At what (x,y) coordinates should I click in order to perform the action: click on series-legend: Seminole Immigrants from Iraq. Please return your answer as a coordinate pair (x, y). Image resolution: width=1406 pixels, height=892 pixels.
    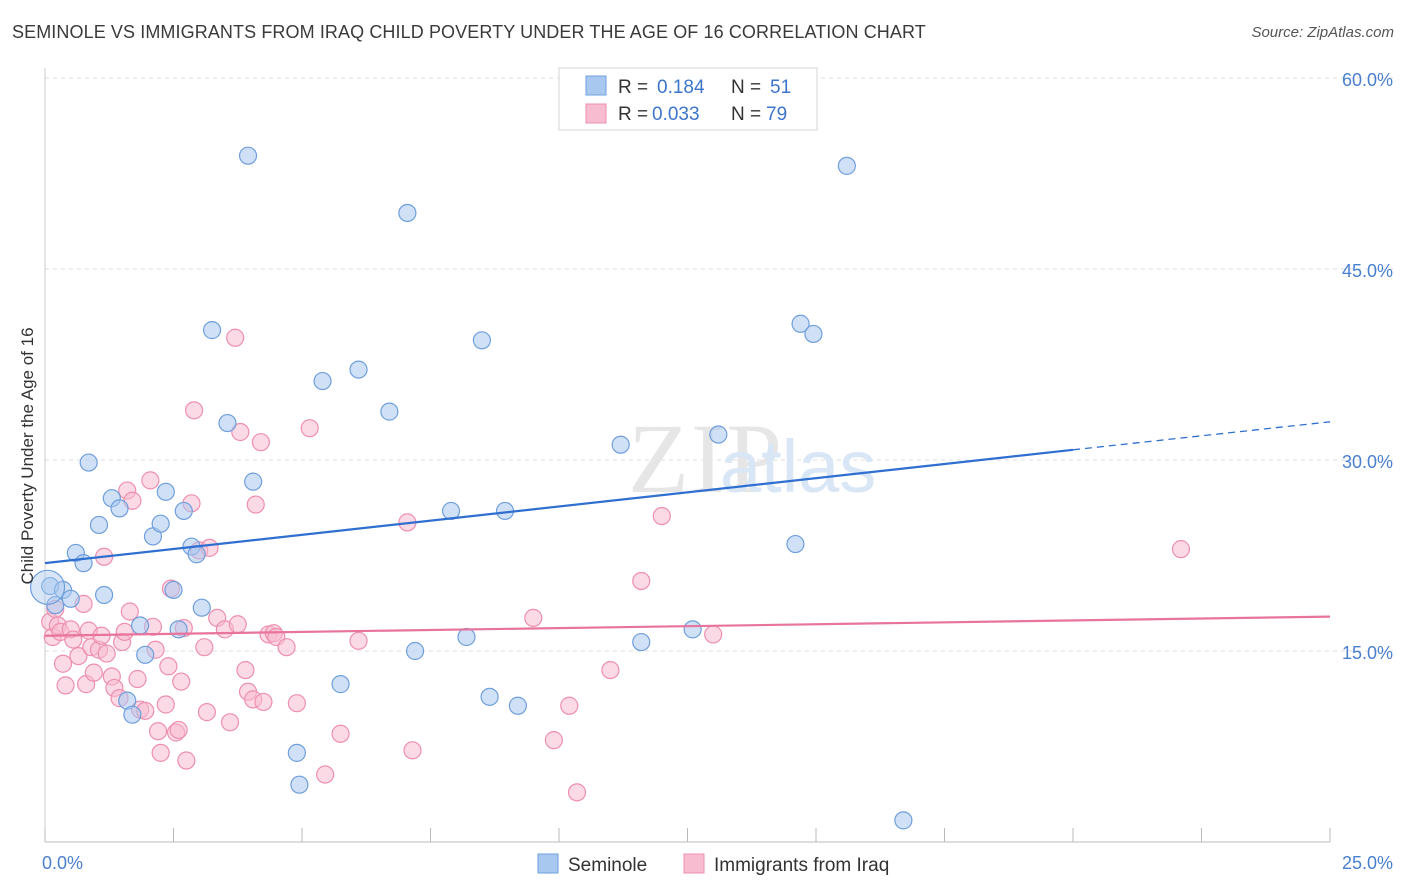
    Looking at the image, I should click on (713, 864).